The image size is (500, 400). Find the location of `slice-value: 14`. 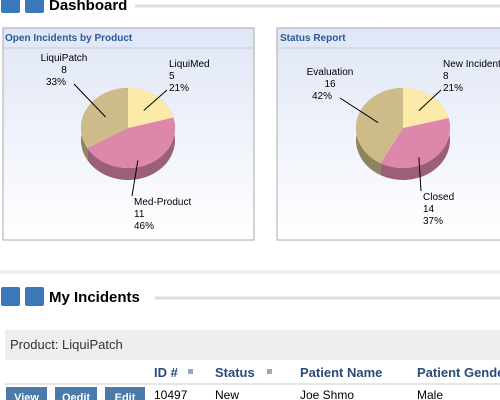

slice-value: 14 is located at coordinates (429, 209).